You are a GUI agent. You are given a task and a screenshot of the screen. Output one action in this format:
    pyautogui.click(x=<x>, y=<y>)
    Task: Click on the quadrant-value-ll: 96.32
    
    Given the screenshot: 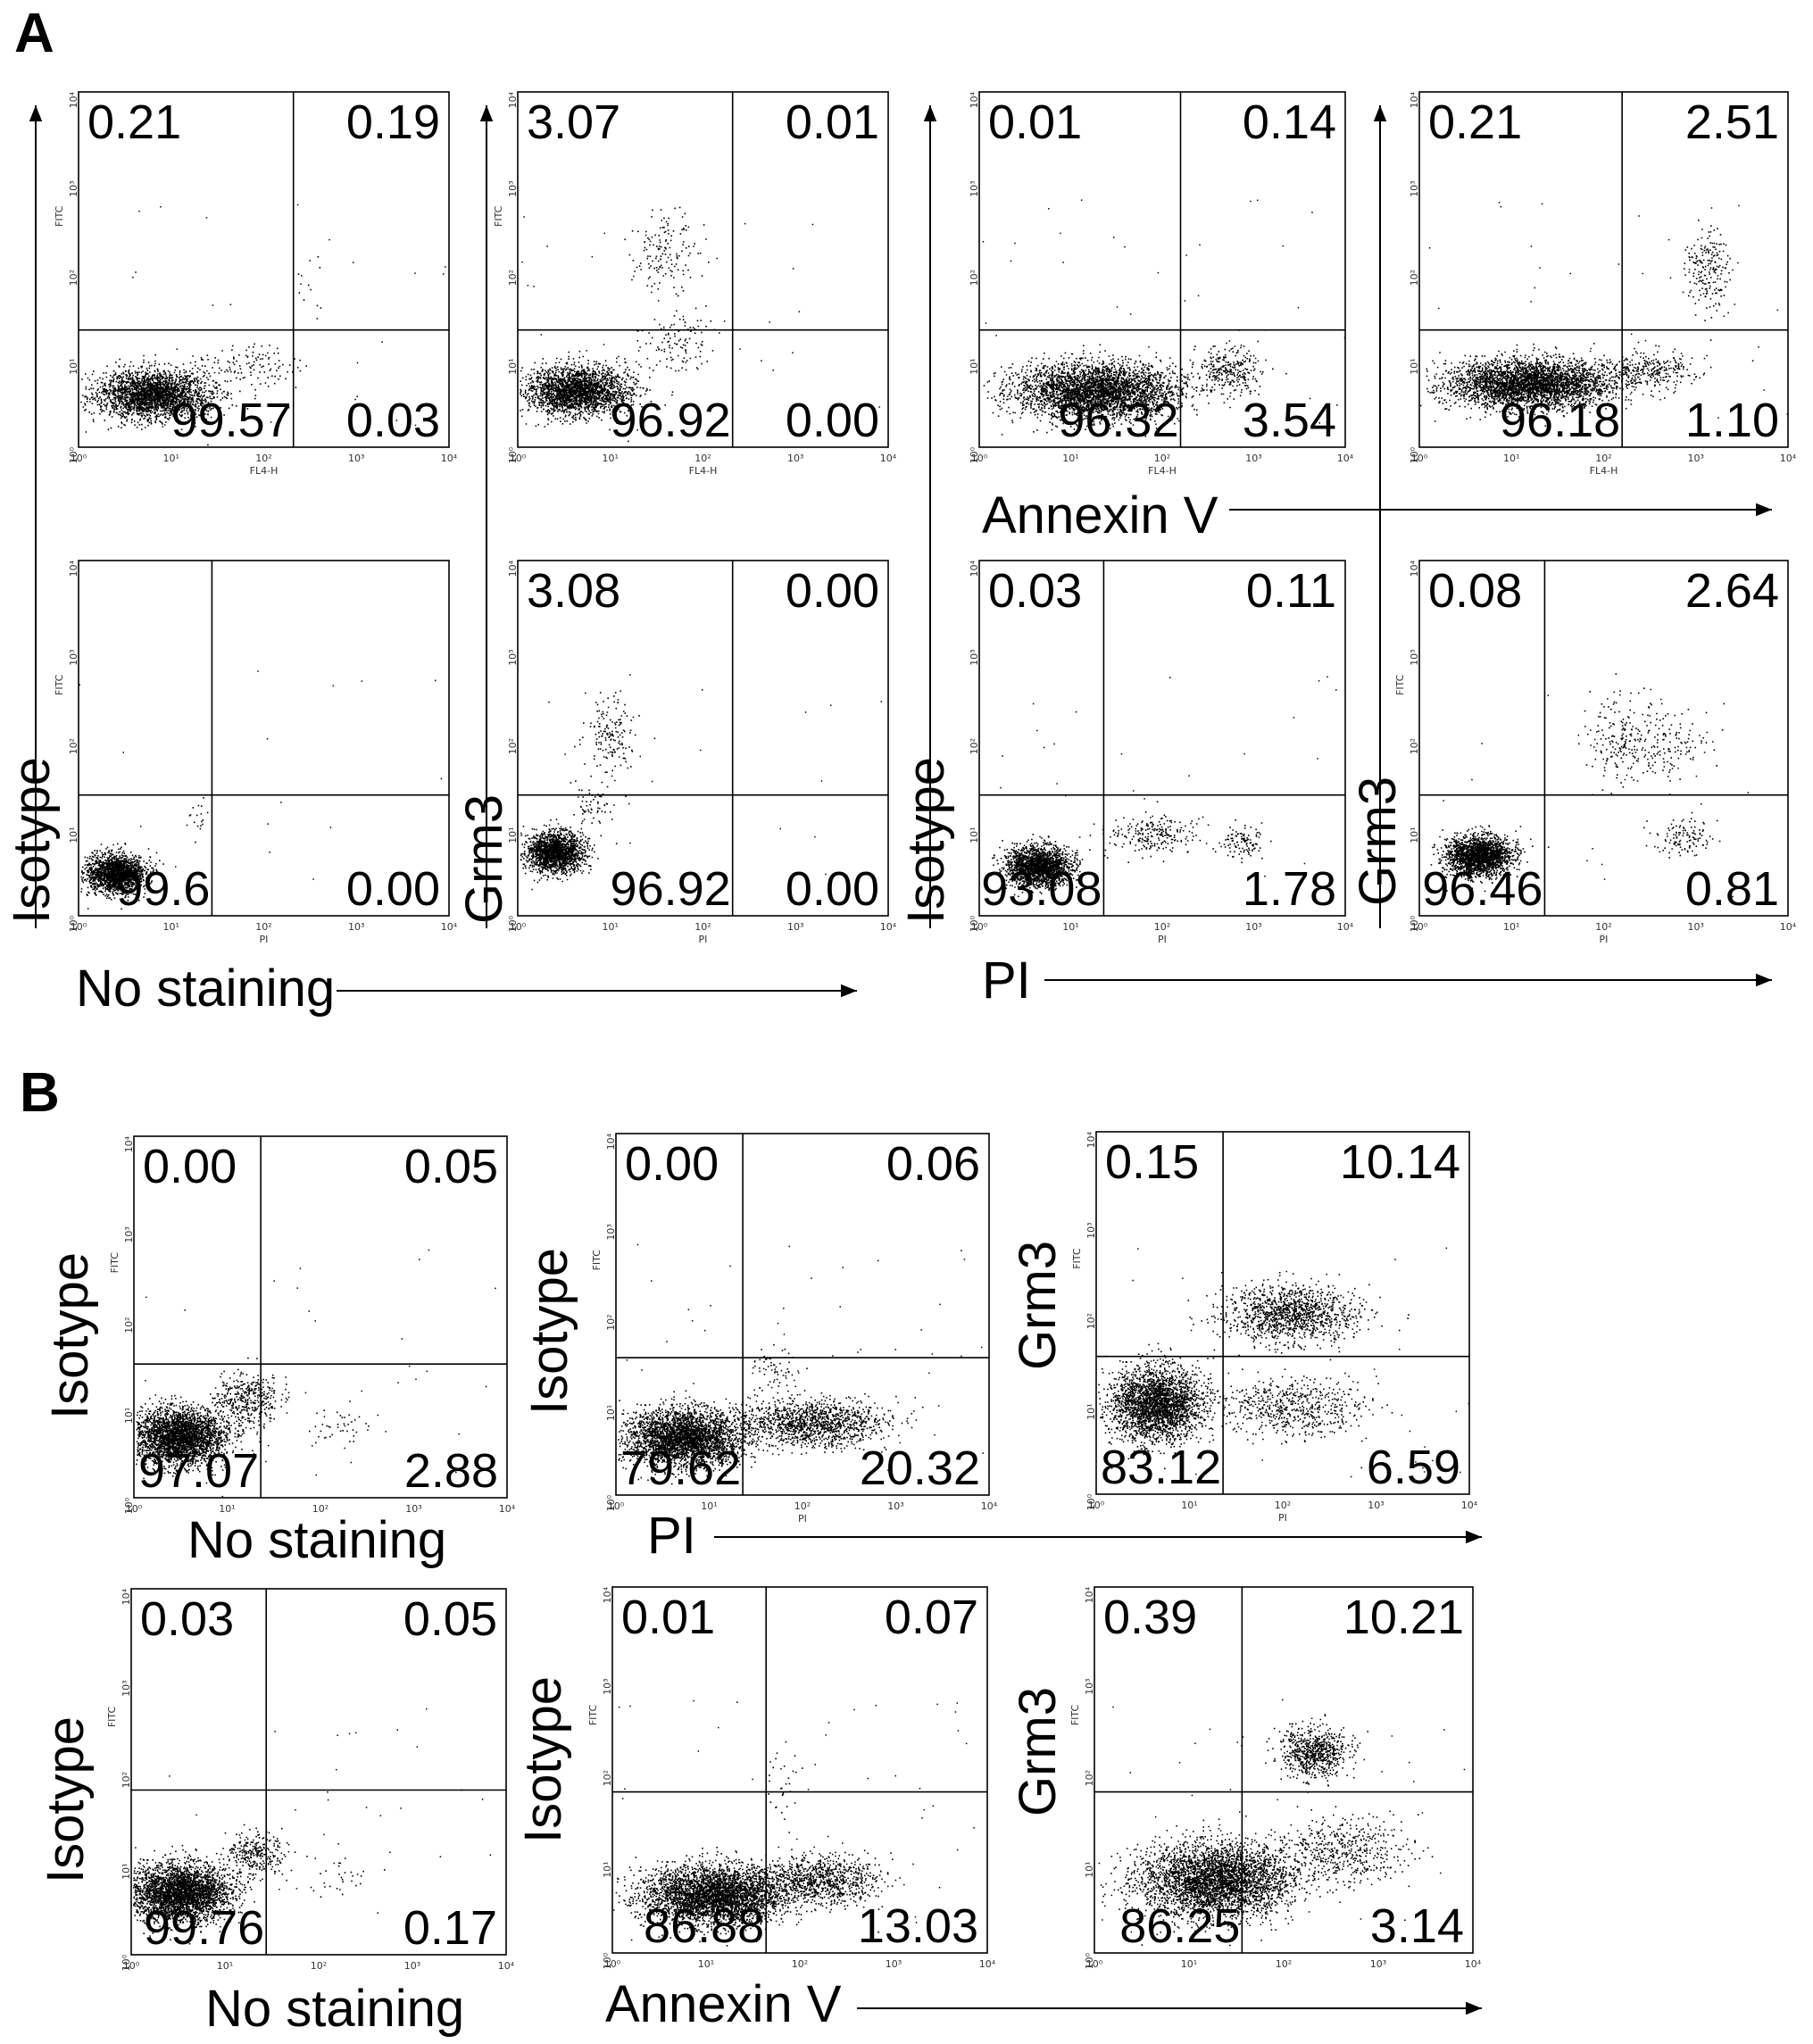 What is the action you would take?
    pyautogui.click(x=1118, y=420)
    